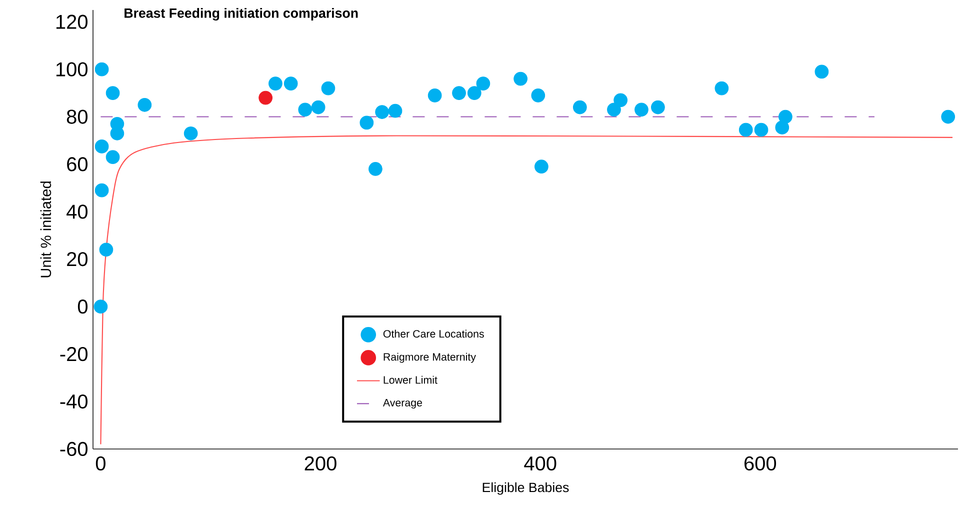 The height and width of the screenshot is (506, 960). I want to click on y-tick-label: 100, so click(72, 69).